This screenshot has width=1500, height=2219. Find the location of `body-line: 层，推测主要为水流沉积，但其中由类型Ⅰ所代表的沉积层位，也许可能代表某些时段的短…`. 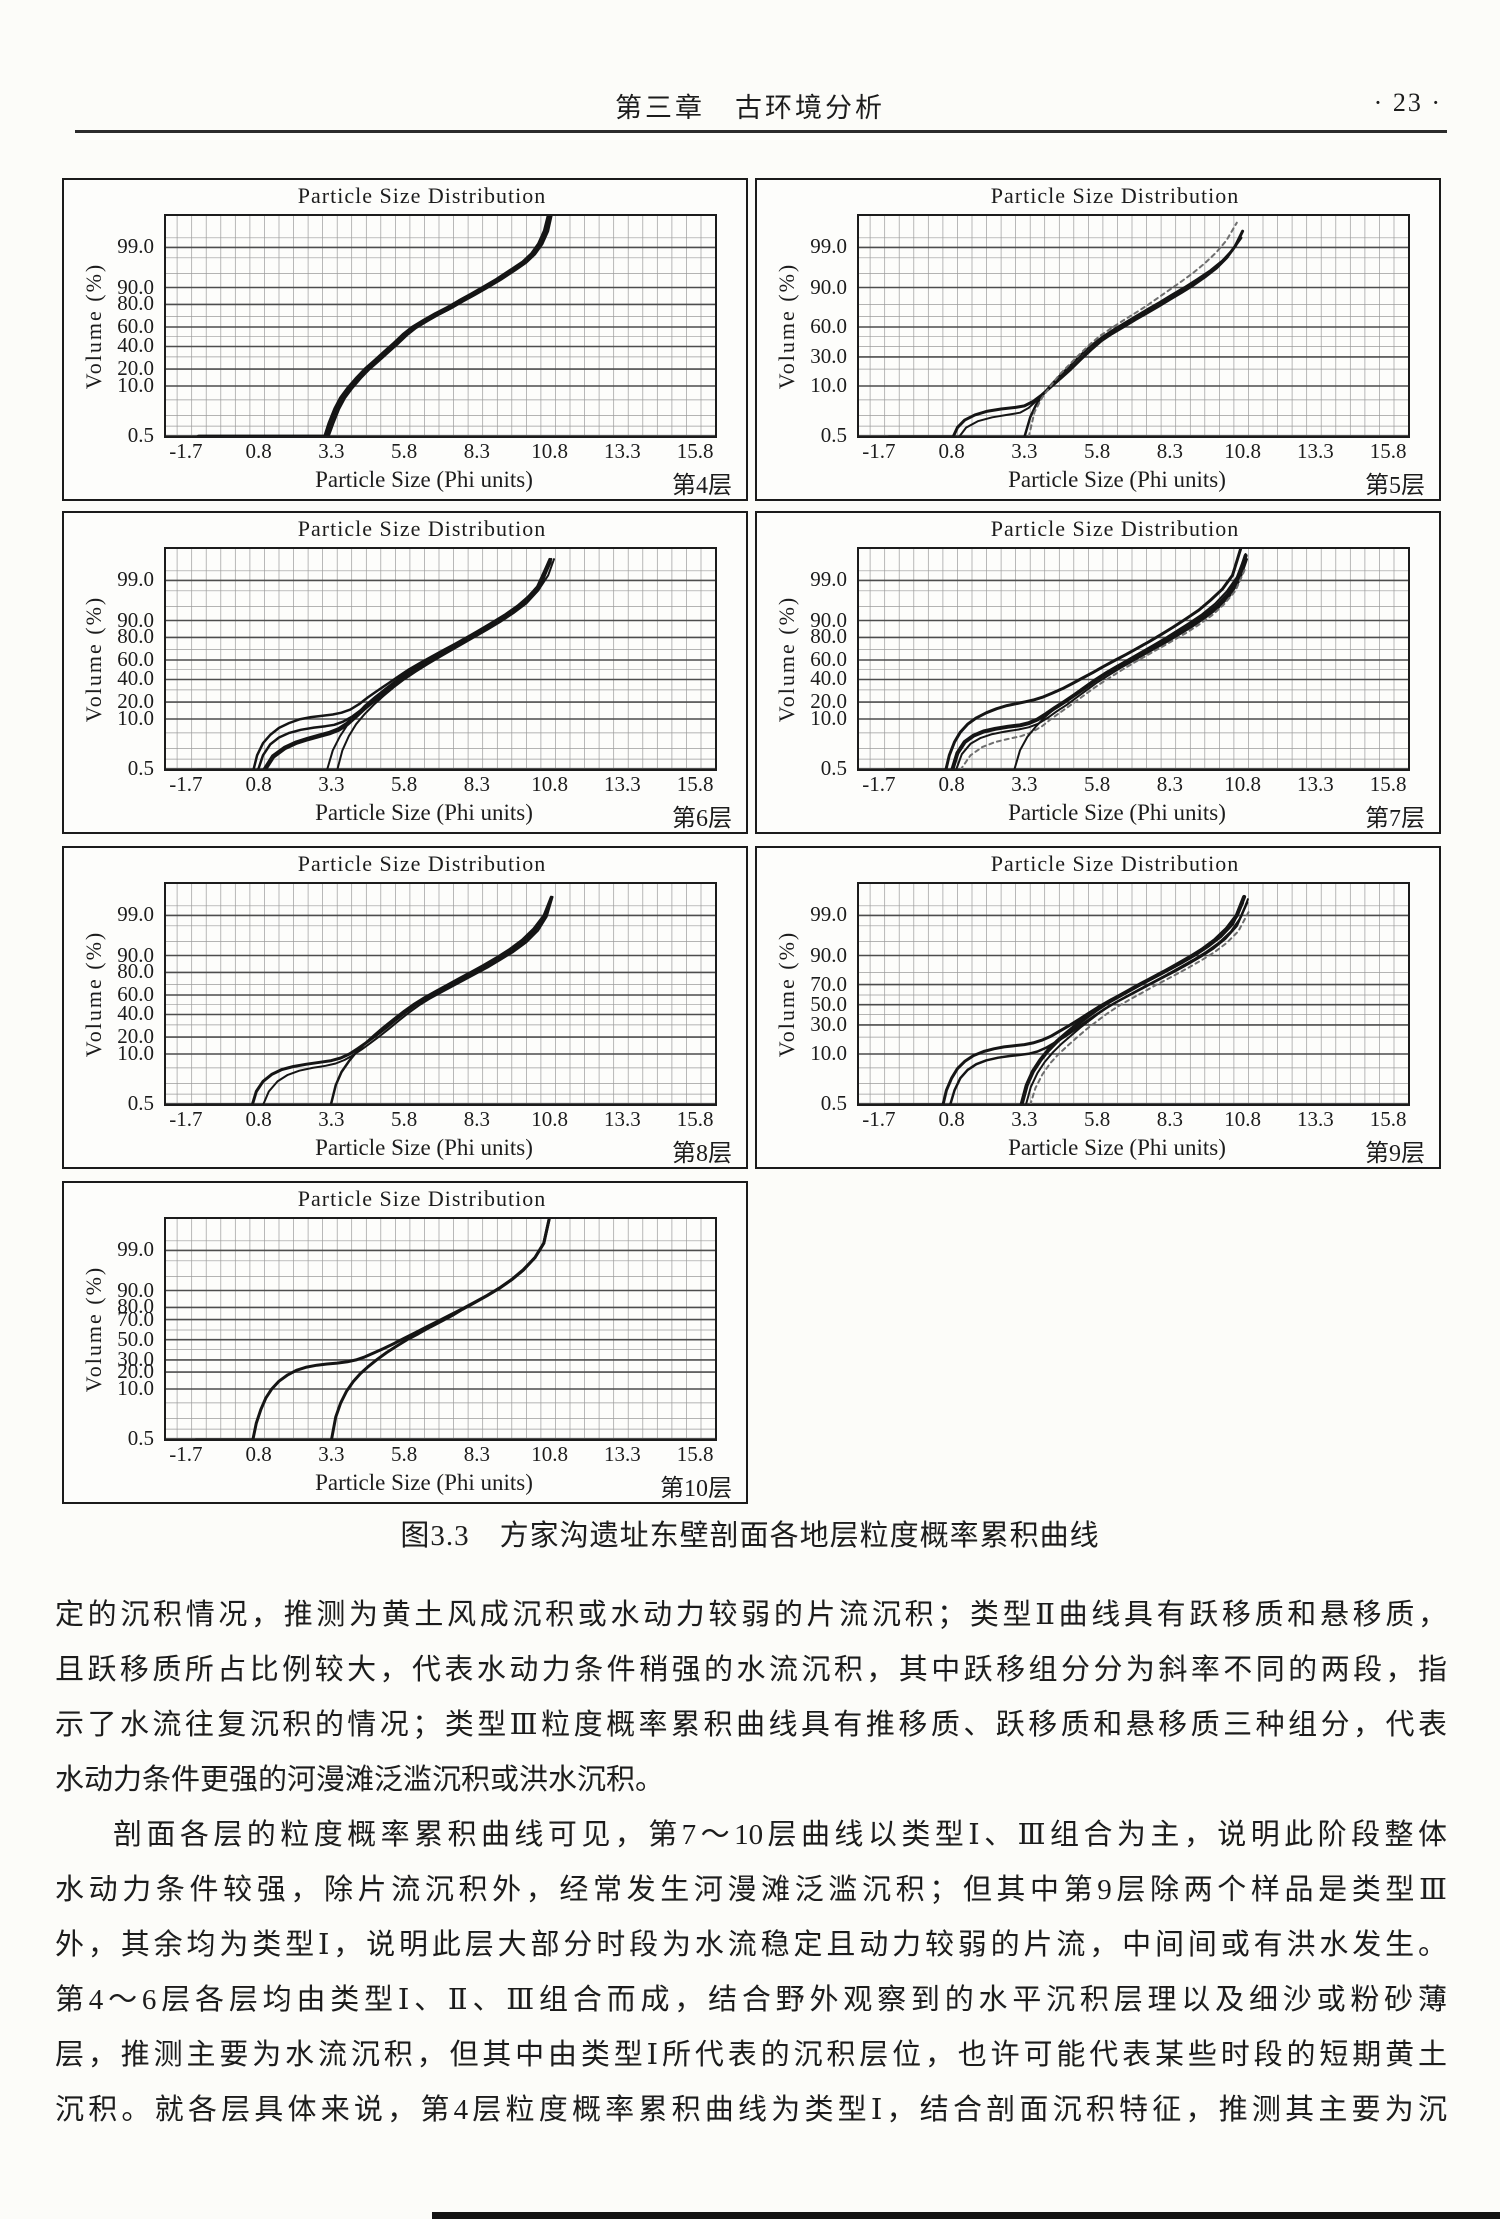

body-line: 层，推测主要为水流沉积，但其中由类型Ⅰ所代表的沉积层位，也许可能代表某些时段的短… is located at coordinates (751, 2055).